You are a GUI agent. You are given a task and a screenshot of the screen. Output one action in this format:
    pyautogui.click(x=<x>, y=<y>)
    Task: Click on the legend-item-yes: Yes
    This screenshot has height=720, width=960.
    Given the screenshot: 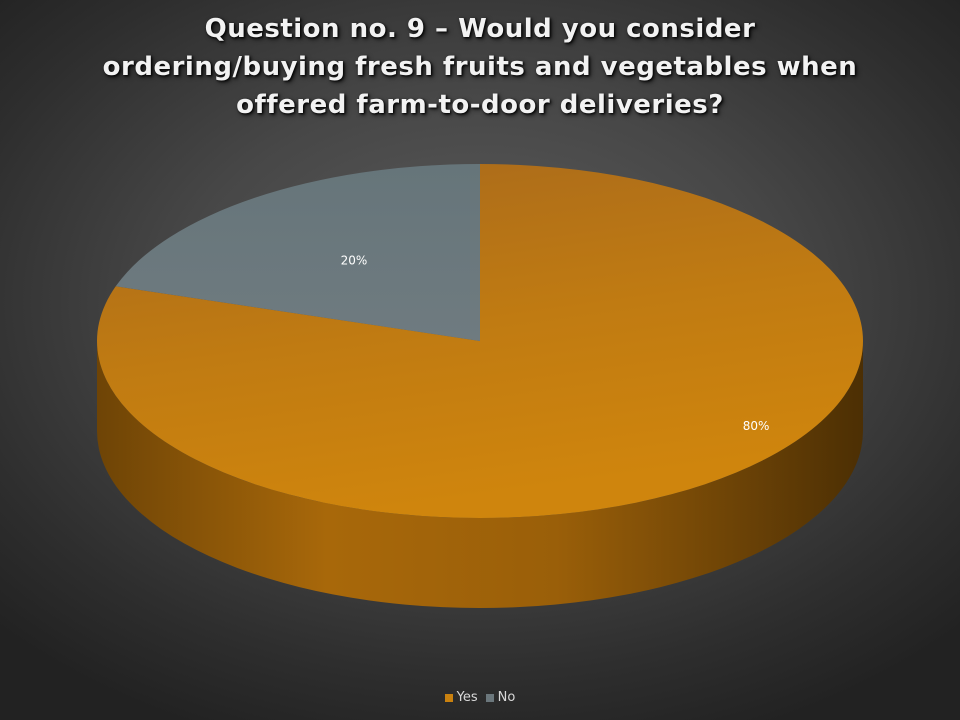 What is the action you would take?
    pyautogui.click(x=461, y=697)
    